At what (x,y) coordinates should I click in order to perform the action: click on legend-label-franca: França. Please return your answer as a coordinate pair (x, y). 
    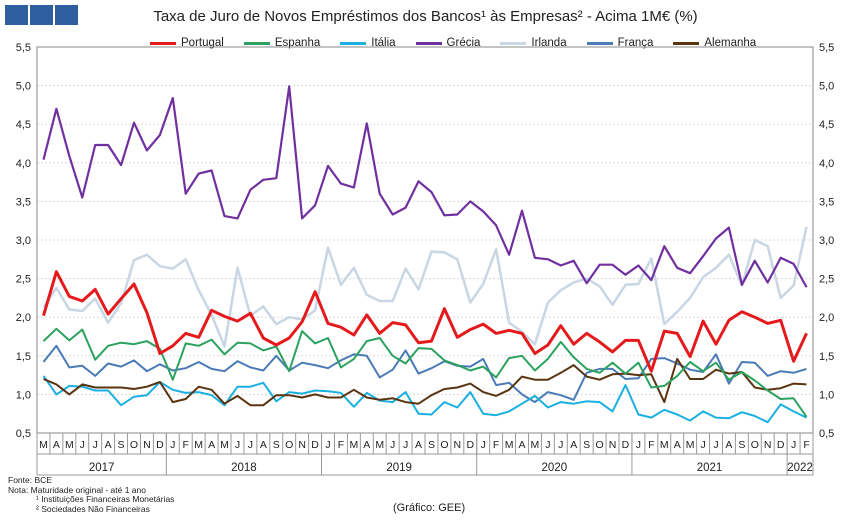
    Looking at the image, I should click on (635, 43).